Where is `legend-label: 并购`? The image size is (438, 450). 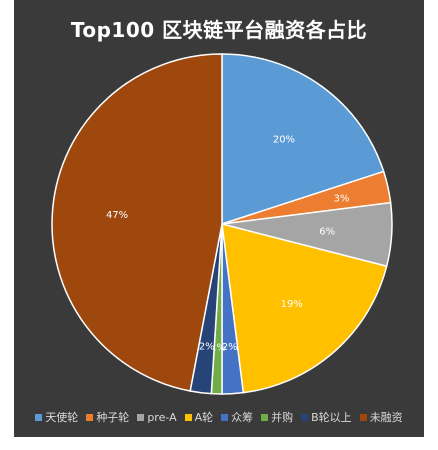 legend-label: 并购 is located at coordinates (282, 417).